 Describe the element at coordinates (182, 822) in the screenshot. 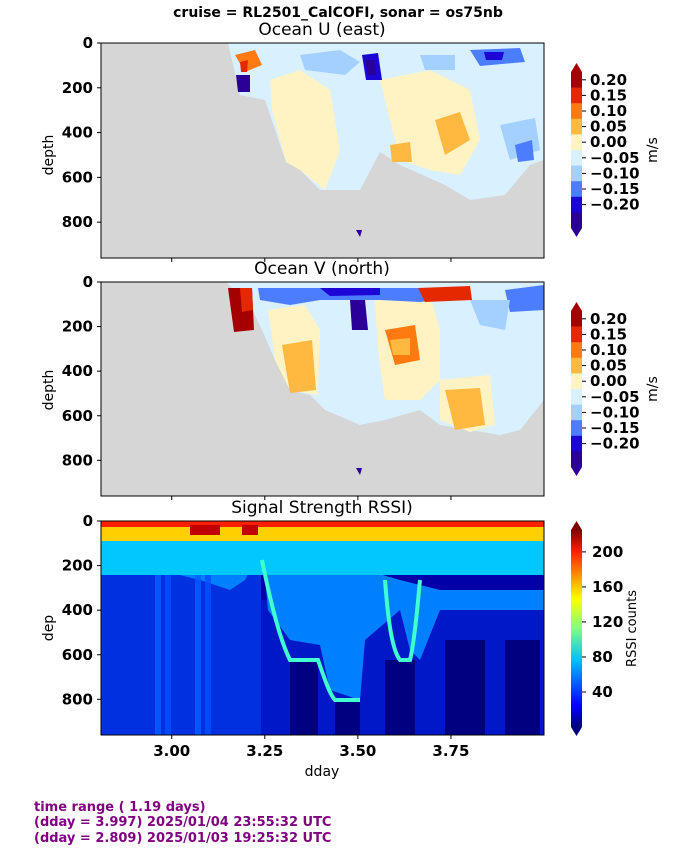

I see `footer-end-time: (dday = 3.997) 2025/01/04 23:55:32 UTC` at that location.